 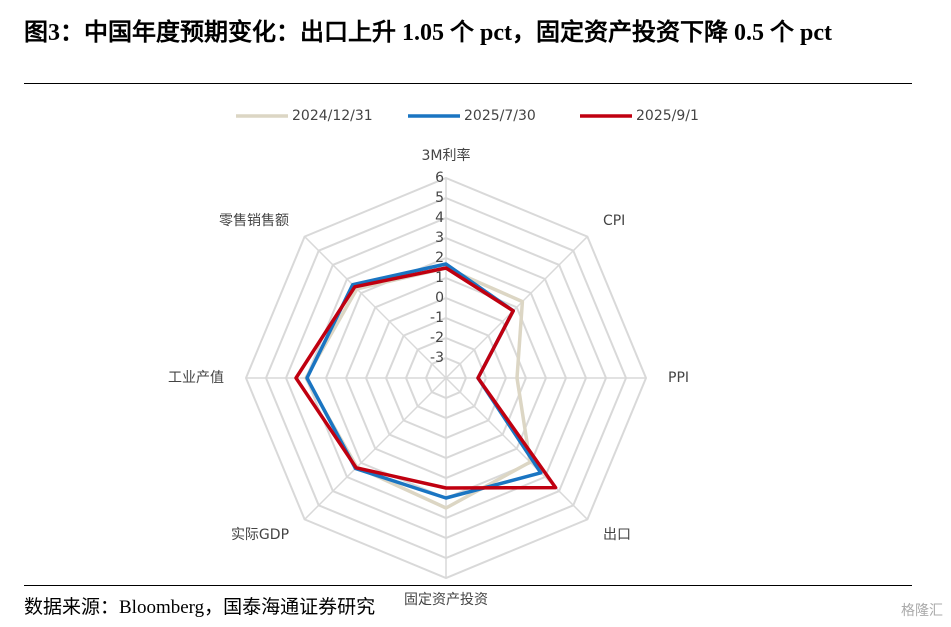 What do you see at coordinates (617, 535) in the screenshot?
I see `axis-label: 出口` at bounding box center [617, 535].